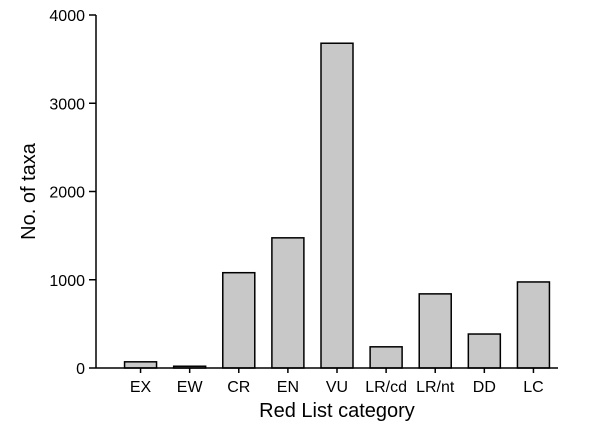 The width and height of the screenshot is (597, 426). Describe the element at coordinates (238, 387) in the screenshot. I see `x-tick-label-cr: CR` at that location.